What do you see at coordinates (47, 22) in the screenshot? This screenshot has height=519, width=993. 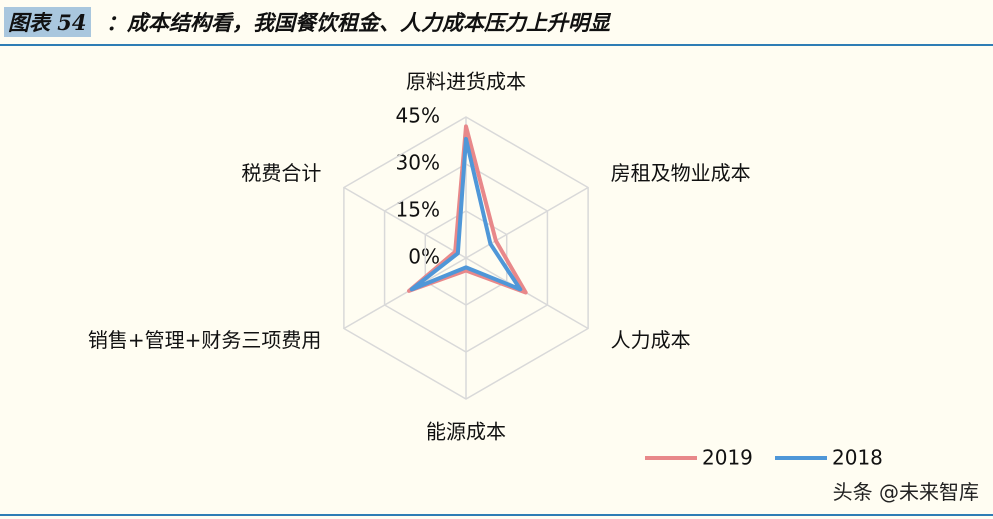 I see `figure-label: 图表 54` at bounding box center [47, 22].